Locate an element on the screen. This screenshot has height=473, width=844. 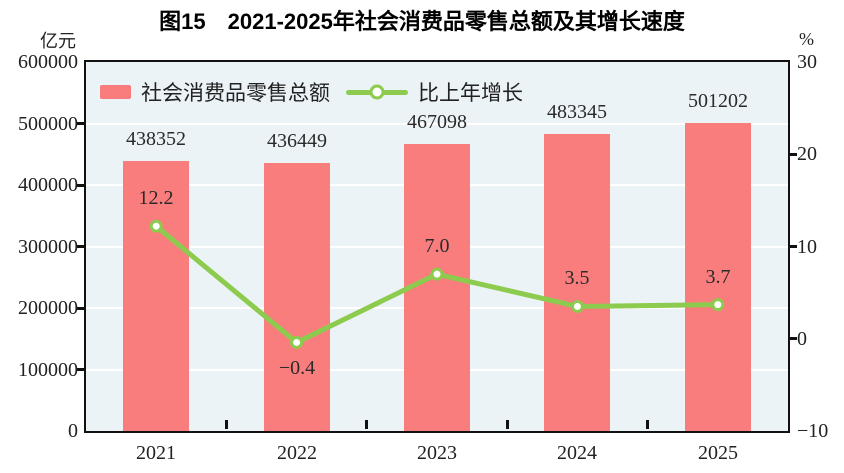
bar-2021 is located at coordinates (156, 296).